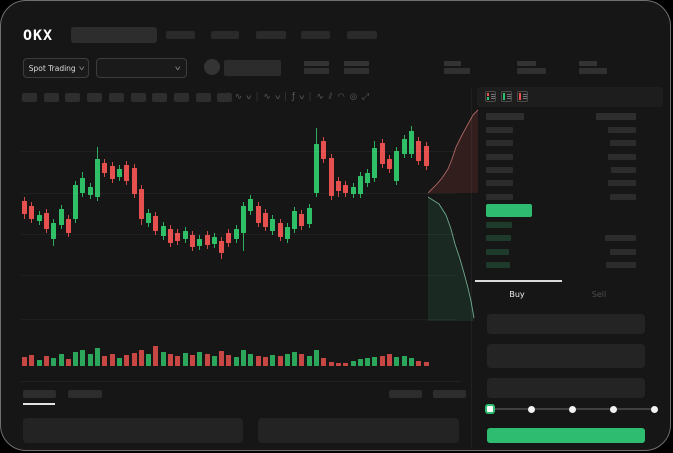 Image resolution: width=673 pixels, height=453 pixels. What do you see at coordinates (141, 68) in the screenshot?
I see `pair-select-dropdown: v` at bounding box center [141, 68].